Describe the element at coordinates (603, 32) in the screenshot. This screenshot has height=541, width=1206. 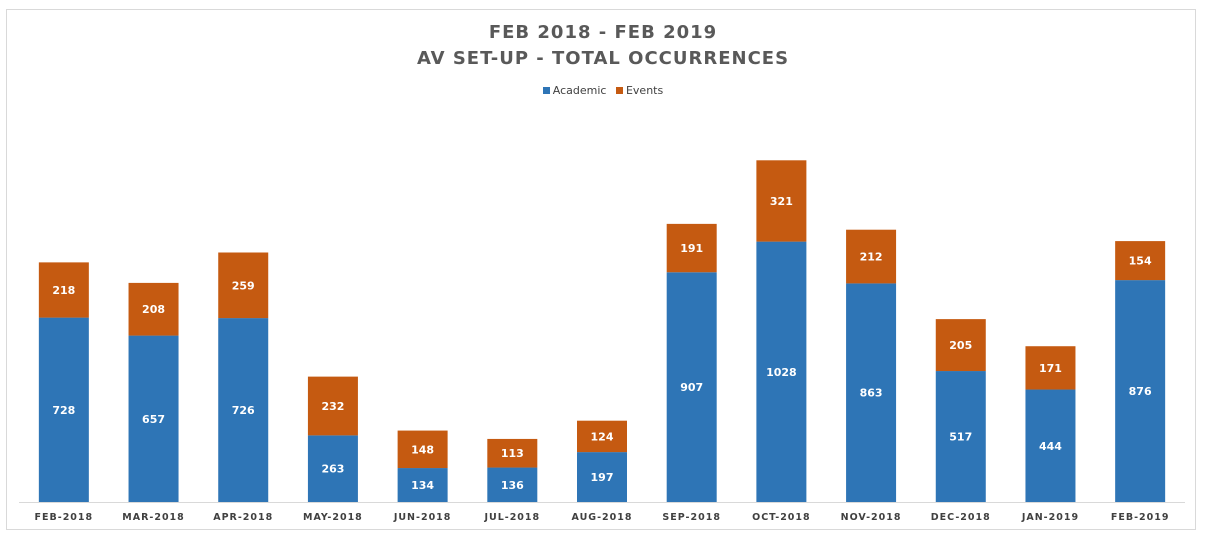
I see `chart-title: FEB 2018 - FEB 2019` at that location.